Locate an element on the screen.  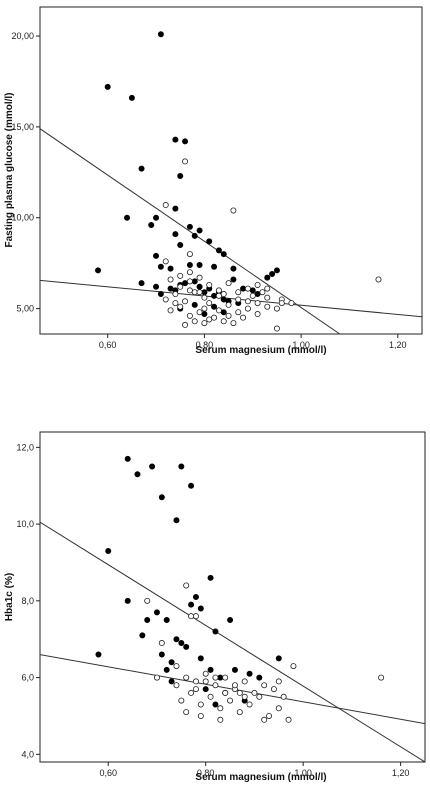
y-tick-label: 20,00 is located at coordinates (22, 36).